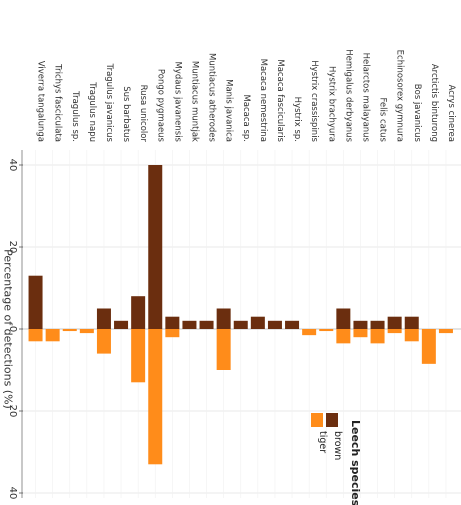 The height and width of the screenshot is (505, 461). What do you see at coordinates (229, 110) in the screenshot?
I see `category-label: Manis javanica` at bounding box center [229, 110].